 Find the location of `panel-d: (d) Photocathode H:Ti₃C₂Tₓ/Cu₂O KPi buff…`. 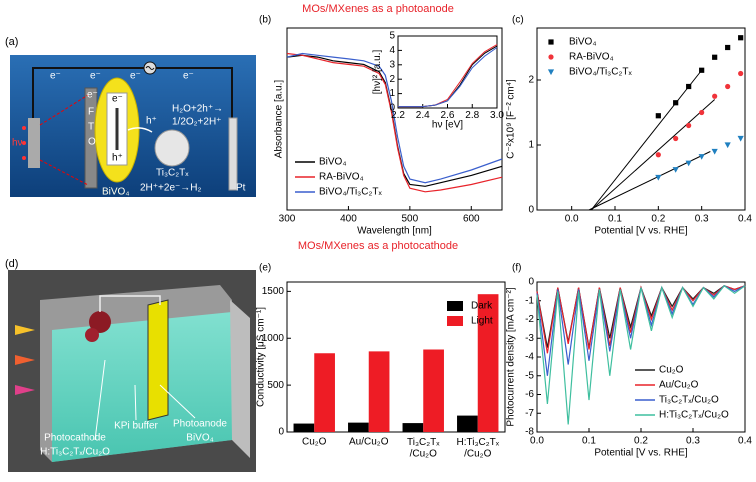

panel-d: (d) Photocathode H:Ti₃C₂Tₓ/Cu₂O KPi buff… is located at coordinates (130, 365).